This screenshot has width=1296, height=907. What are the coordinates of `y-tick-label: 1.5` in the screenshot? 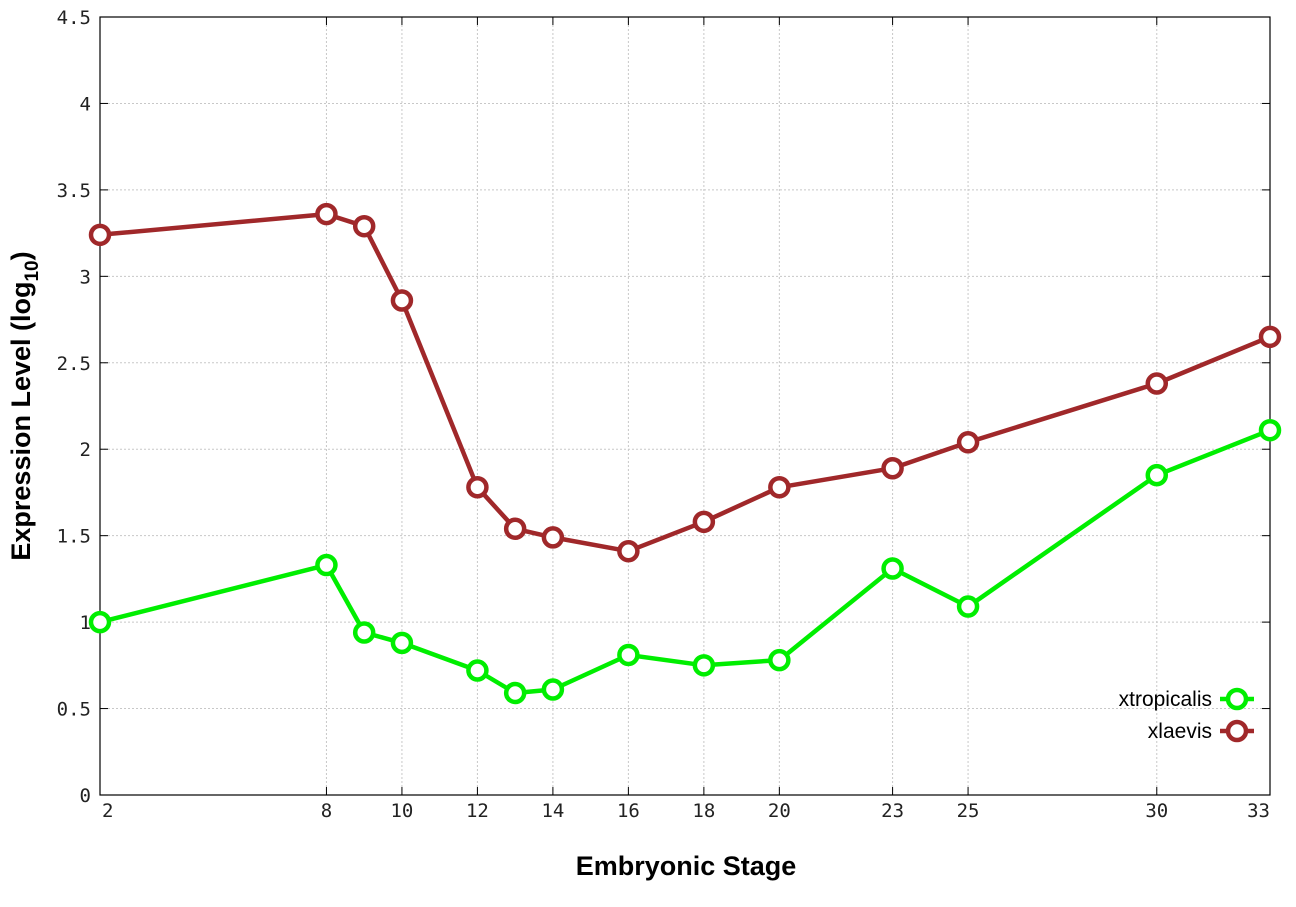 It's located at (74, 537).